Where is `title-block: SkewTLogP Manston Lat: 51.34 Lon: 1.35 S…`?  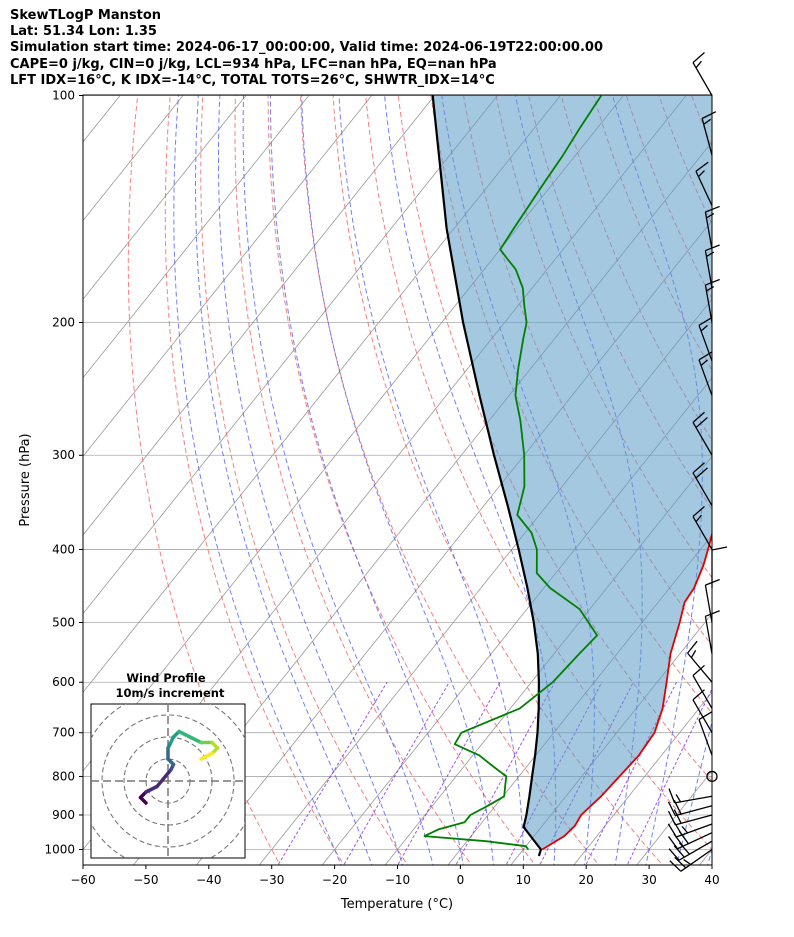
title-block: SkewTLogP Manston Lat: 51.34 Lon: 1.35 S… is located at coordinates (306, 48).